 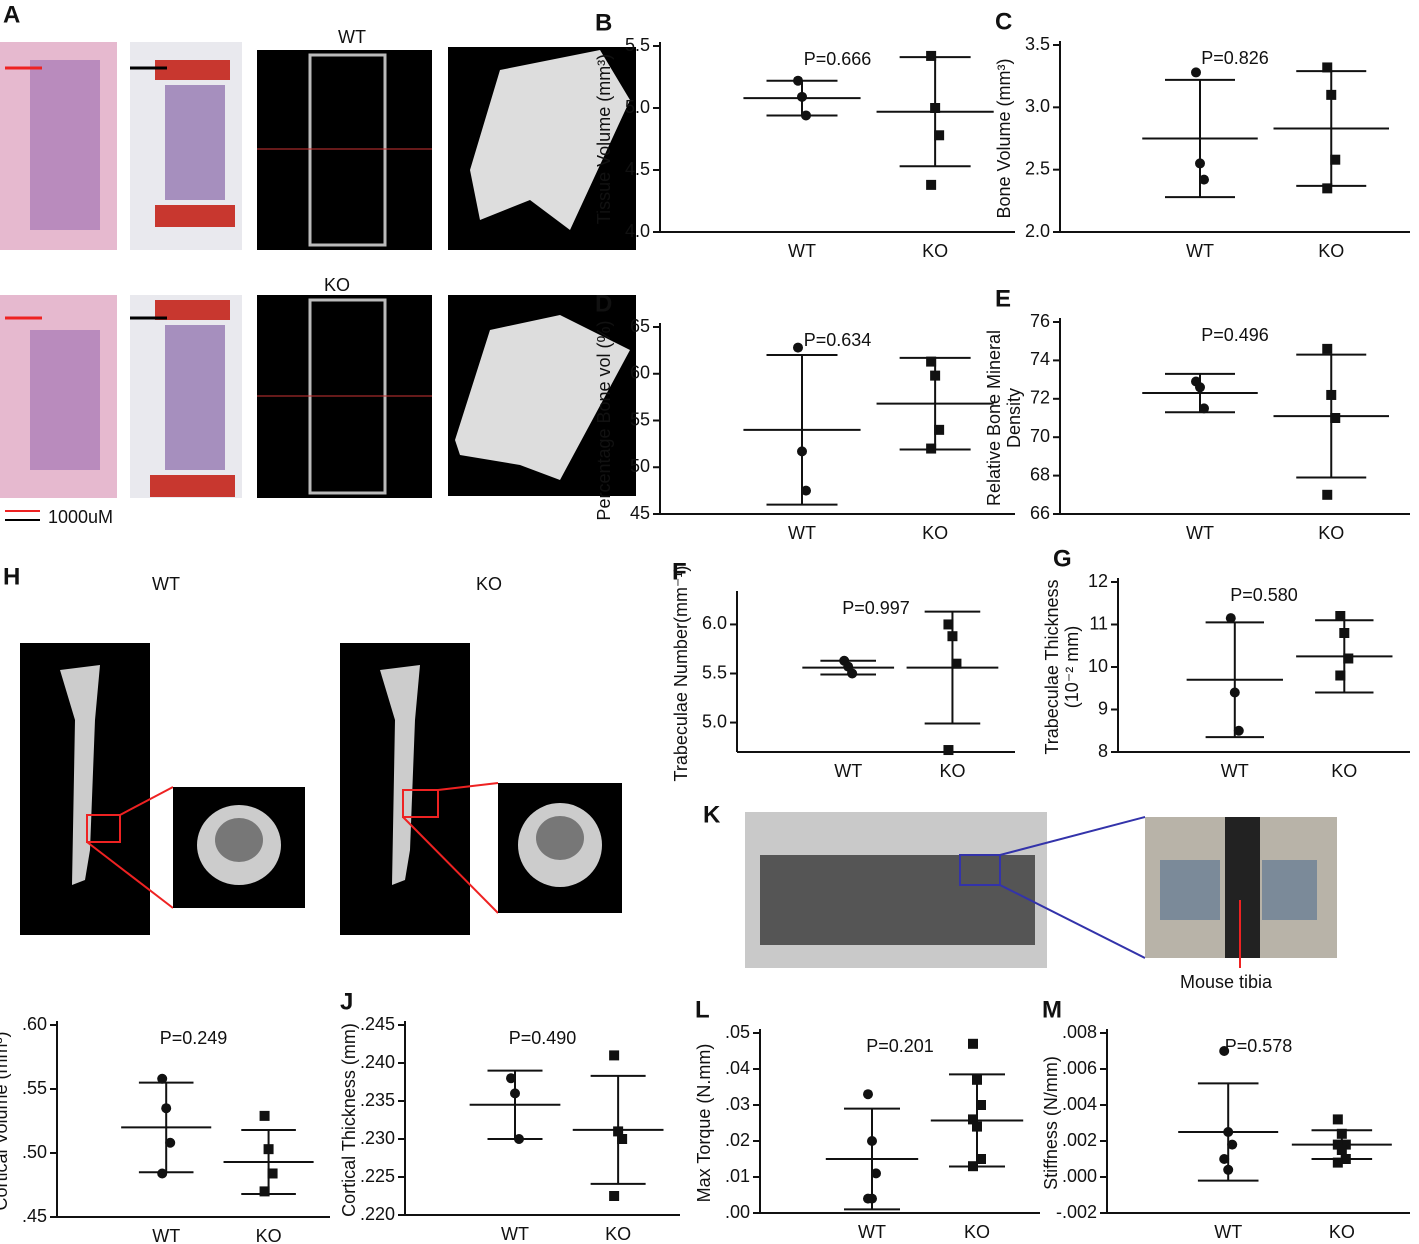 I want to click on panel-letter: A, so click(x=11, y=14).